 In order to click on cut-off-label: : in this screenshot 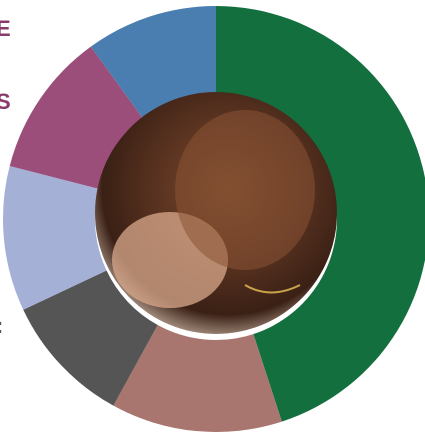, I will do `click(1, 325)`.